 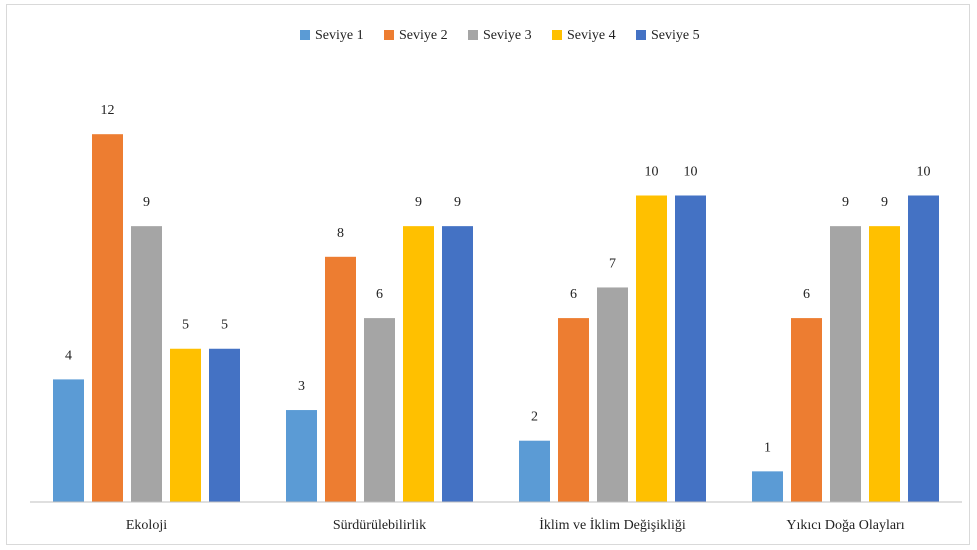 What do you see at coordinates (301, 386) in the screenshot?
I see `data-label-1-2: 3` at bounding box center [301, 386].